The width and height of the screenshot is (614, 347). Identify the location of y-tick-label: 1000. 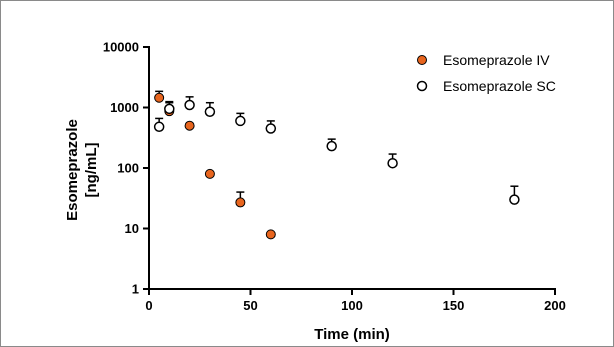
(124, 107).